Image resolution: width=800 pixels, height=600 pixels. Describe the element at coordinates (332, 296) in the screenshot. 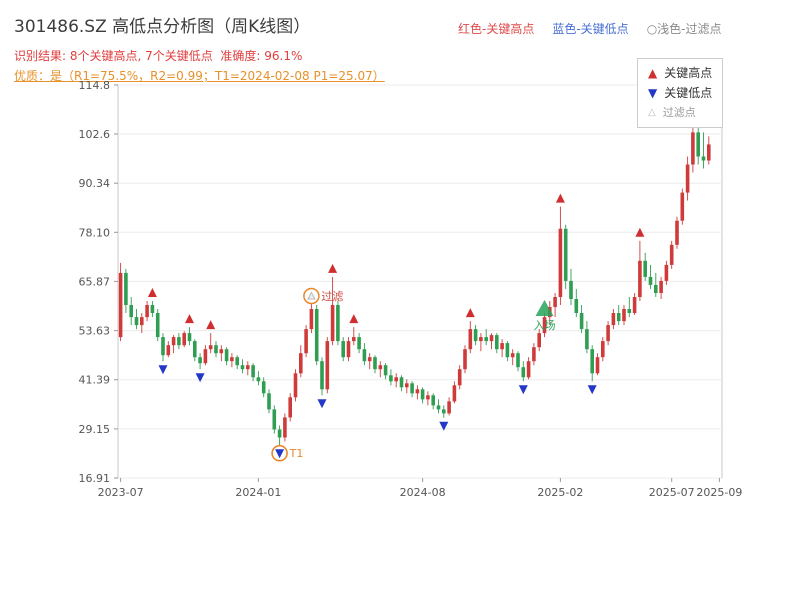

I see `filtered-point-label: 过滤` at that location.